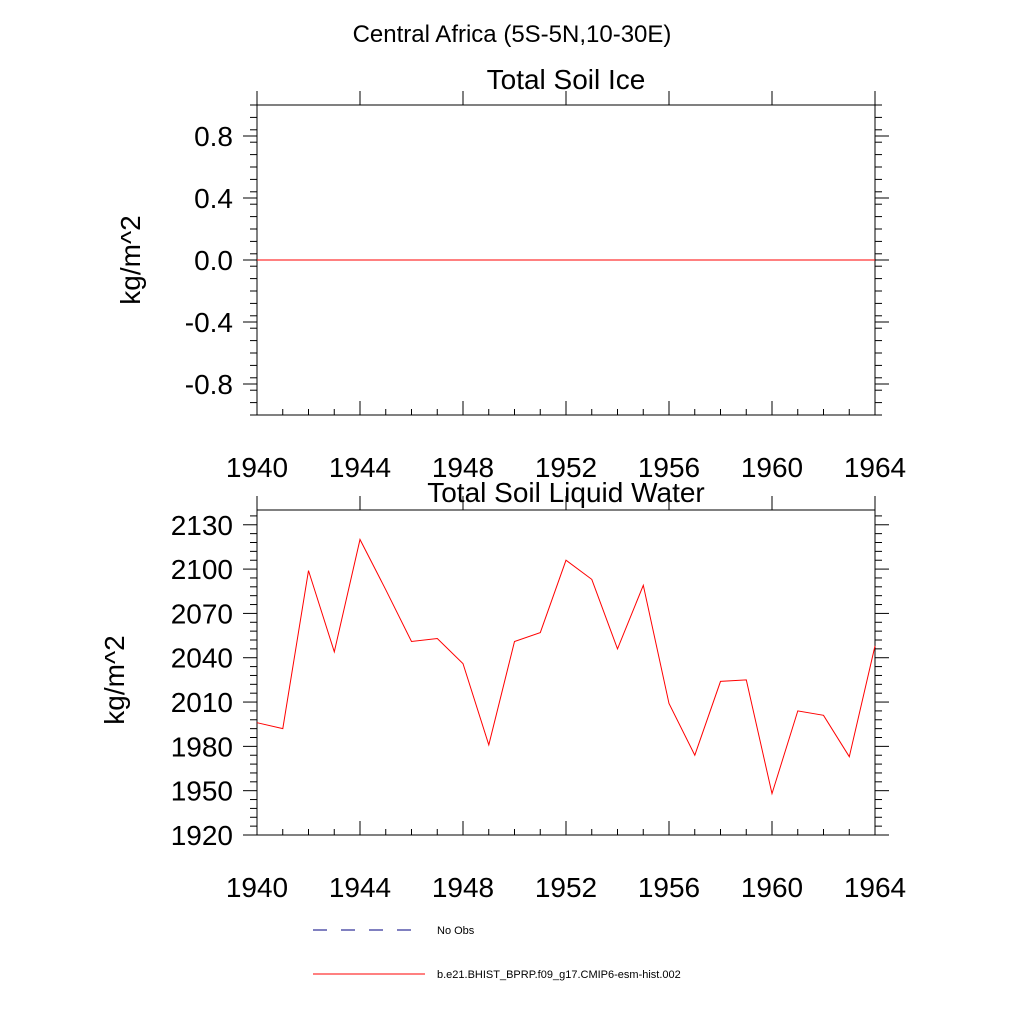 This screenshot has height=1024, width=1024. Describe the element at coordinates (213, 260) in the screenshot. I see `y-tick-label: 0.0` at that location.